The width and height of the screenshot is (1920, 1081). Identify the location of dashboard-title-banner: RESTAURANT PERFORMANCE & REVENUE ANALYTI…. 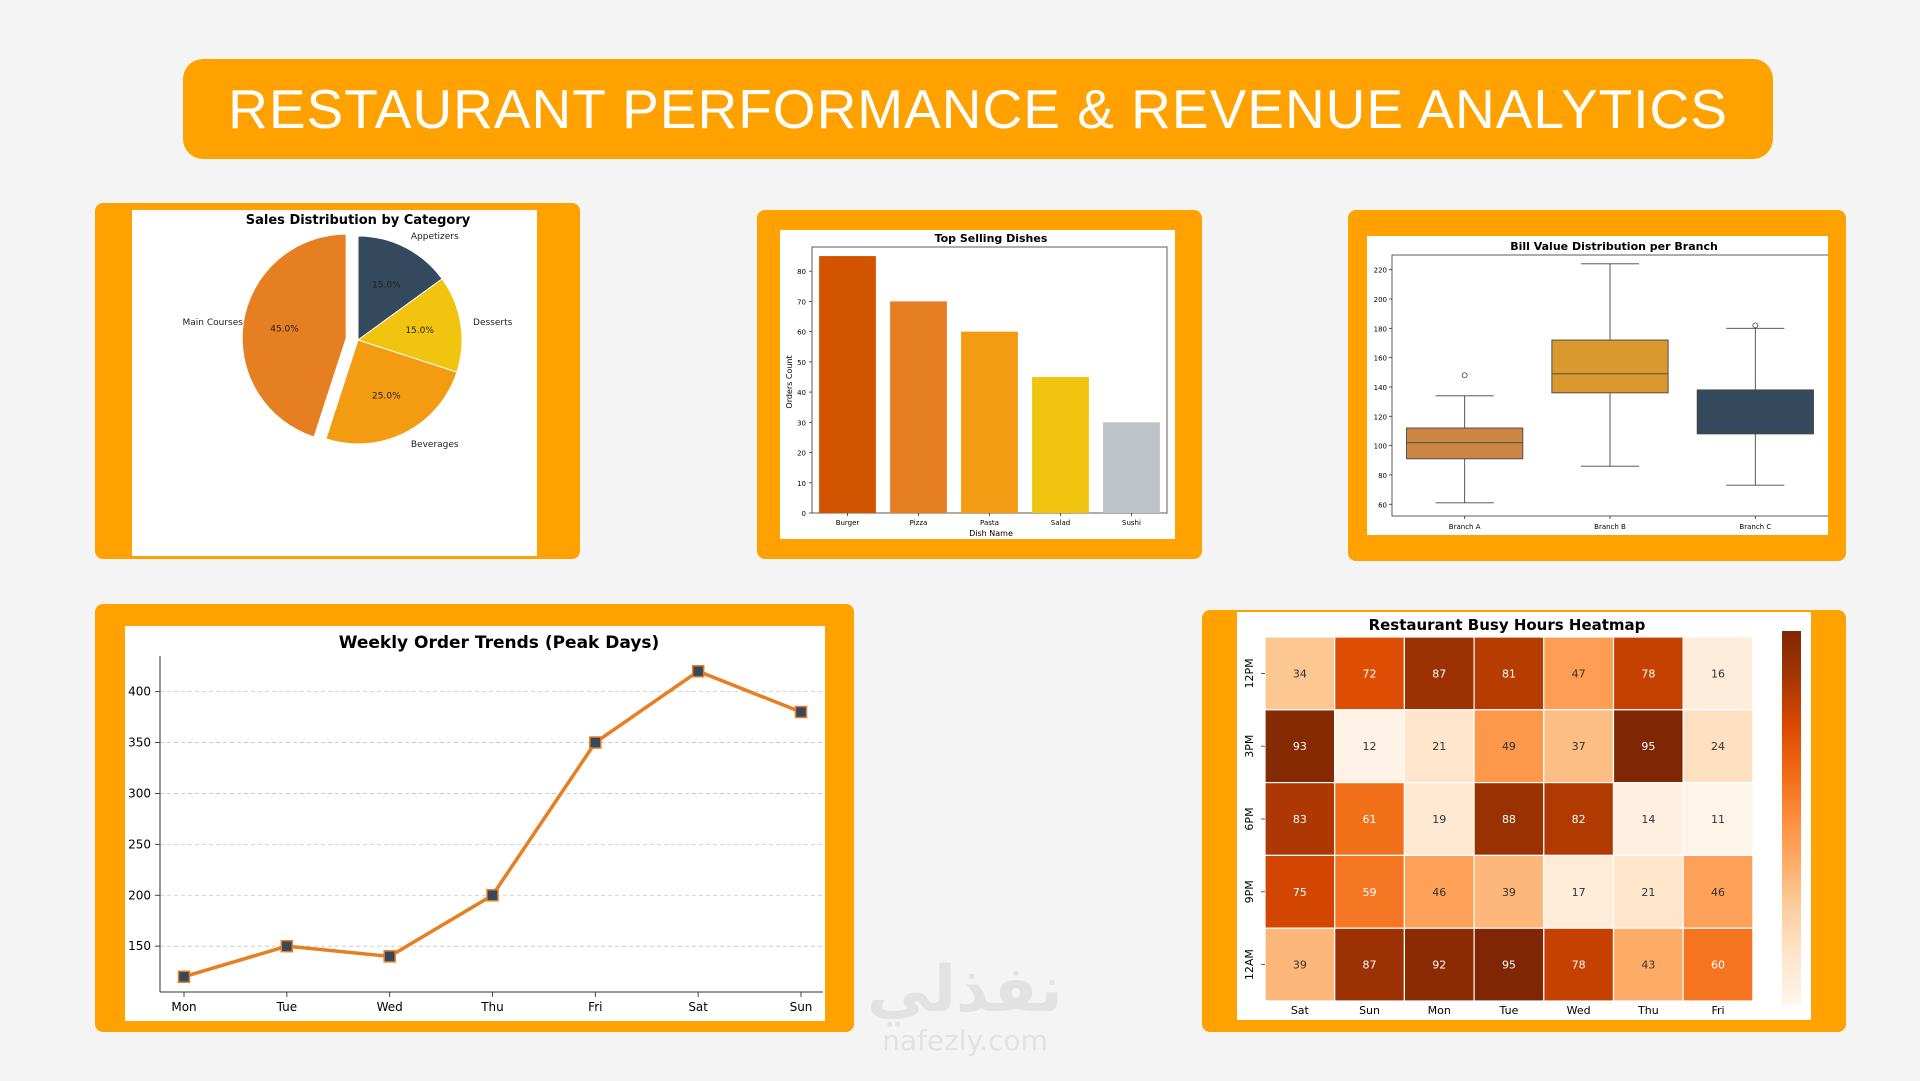
(978, 109).